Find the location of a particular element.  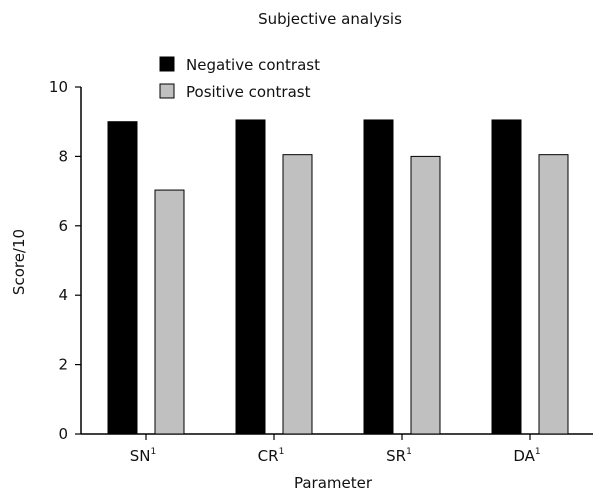

y-tick-label: 10 is located at coordinates (58, 87).